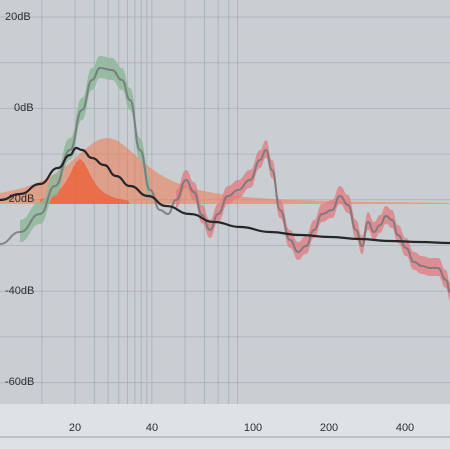 The width and height of the screenshot is (450, 449). Describe the element at coordinates (85, 149) in the screenshot. I see `spectrum-band-green` at that location.